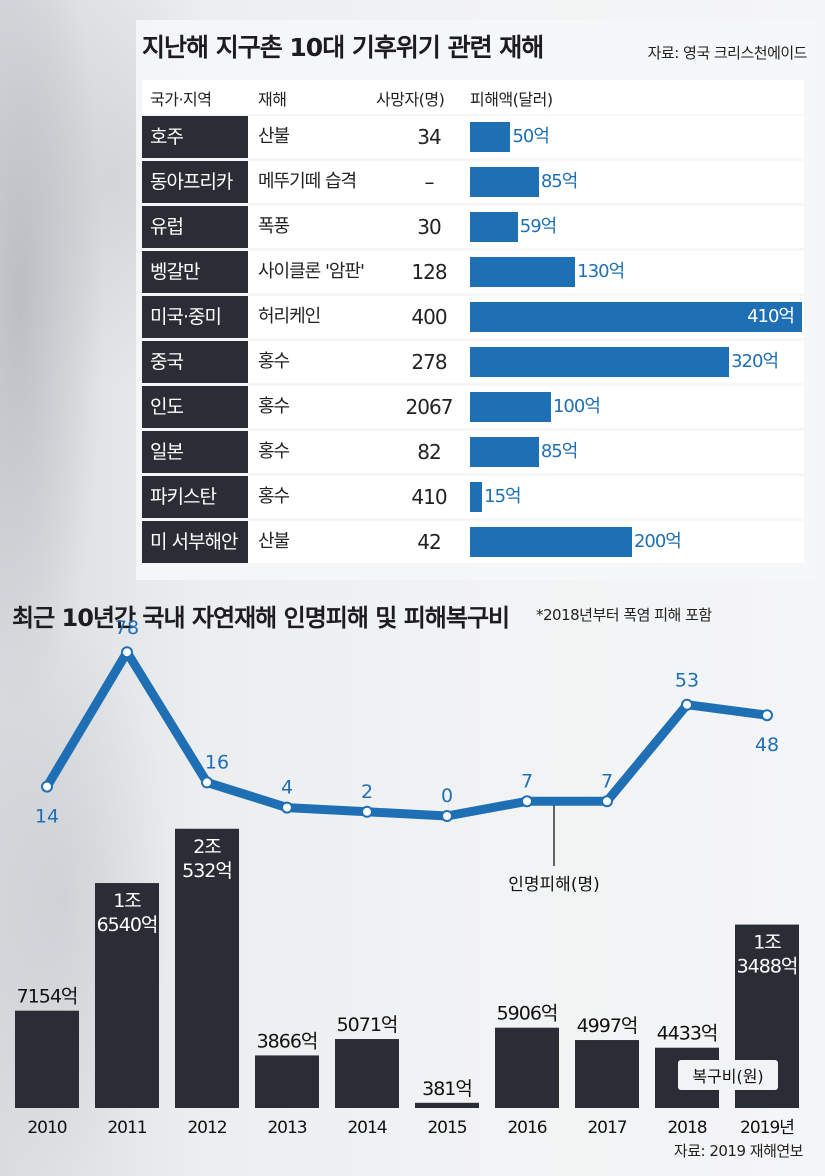 The width and height of the screenshot is (825, 1176). What do you see at coordinates (343, 47) in the screenshot?
I see `table-title: 지난해 지구촌 10대 기후위기 관련 재해` at bounding box center [343, 47].